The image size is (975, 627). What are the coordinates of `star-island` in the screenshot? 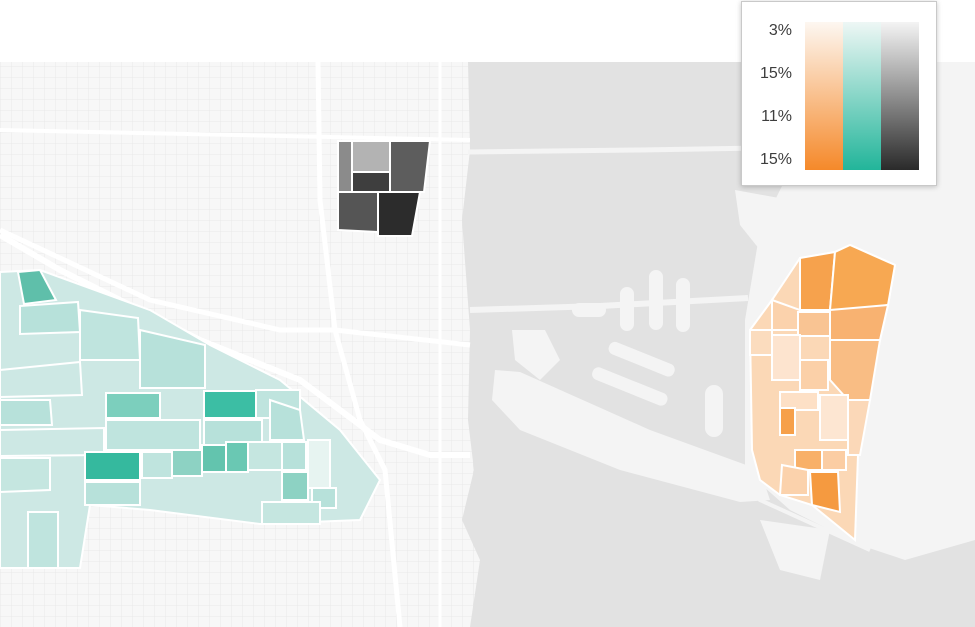 It's located at (589, 310).